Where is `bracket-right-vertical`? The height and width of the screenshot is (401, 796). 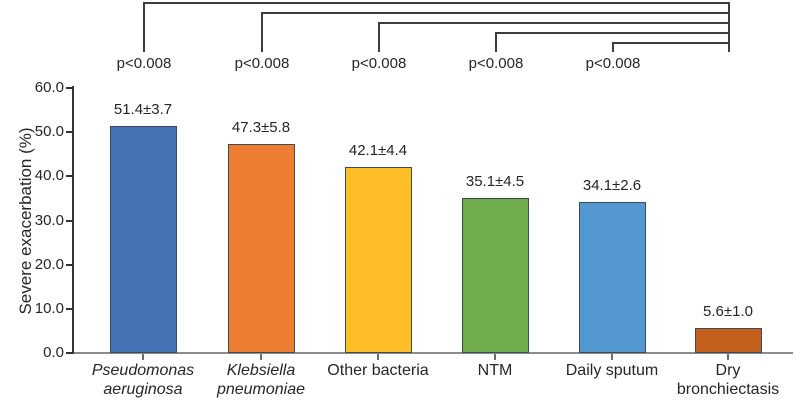
bracket-right-vertical is located at coordinates (729, 27).